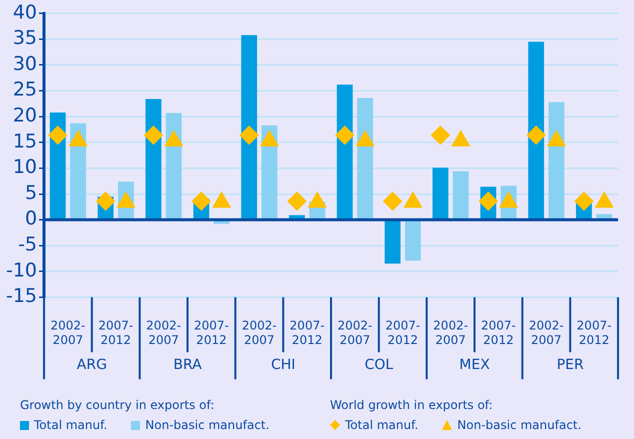 This screenshot has width=634, height=439. I want to click on text: BRA, so click(187, 364).